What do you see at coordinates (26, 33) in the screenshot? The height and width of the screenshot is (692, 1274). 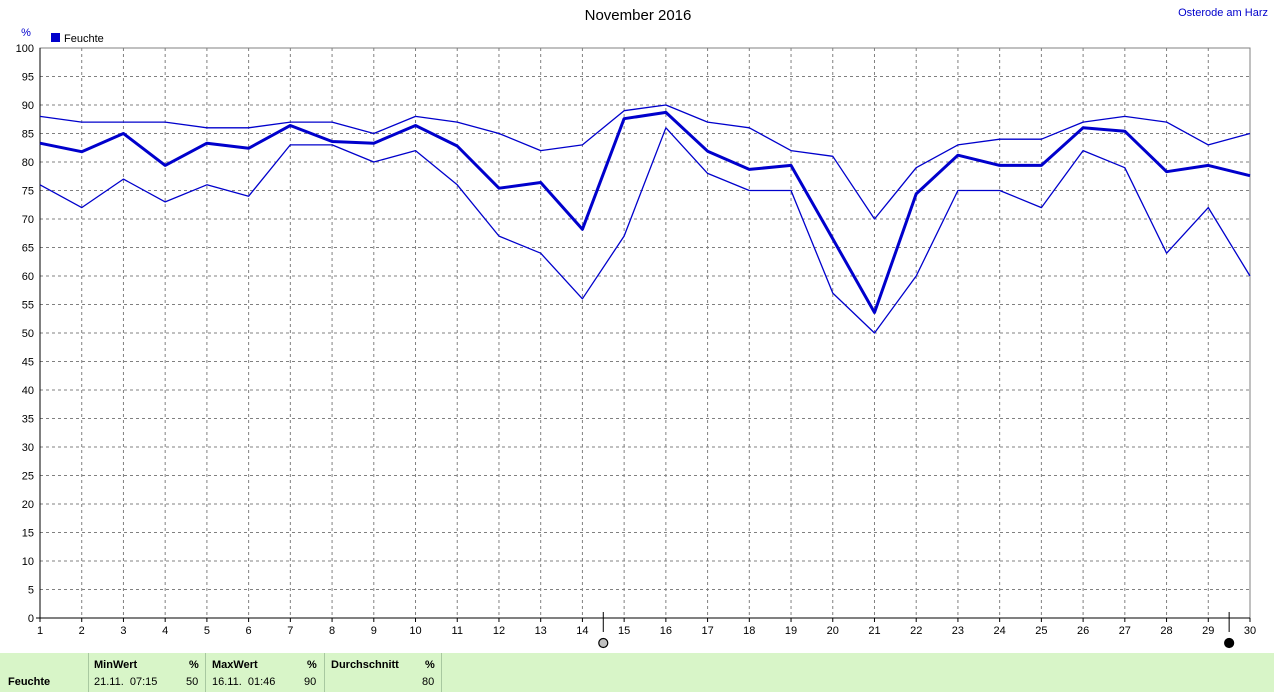 I see `y-axis-unit: %` at bounding box center [26, 33].